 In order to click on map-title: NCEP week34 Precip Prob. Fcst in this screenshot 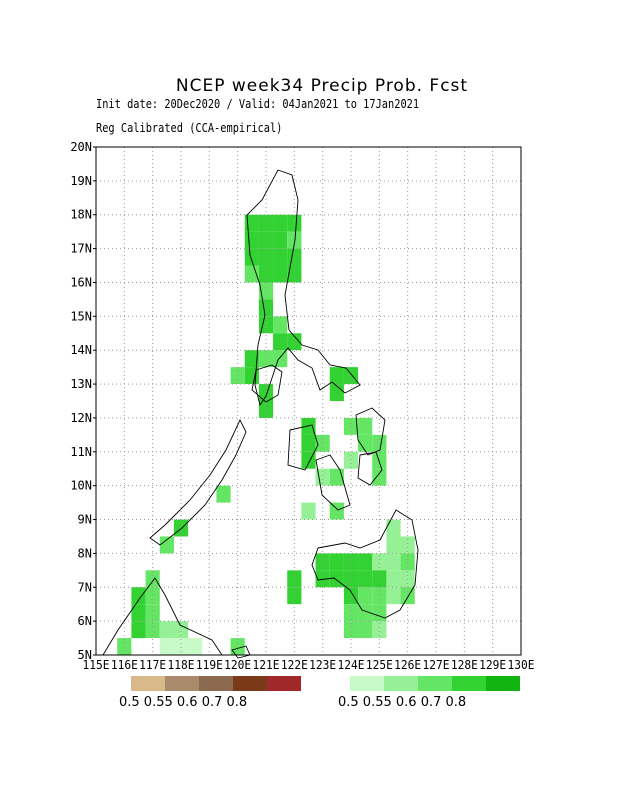, I will do `click(322, 86)`.